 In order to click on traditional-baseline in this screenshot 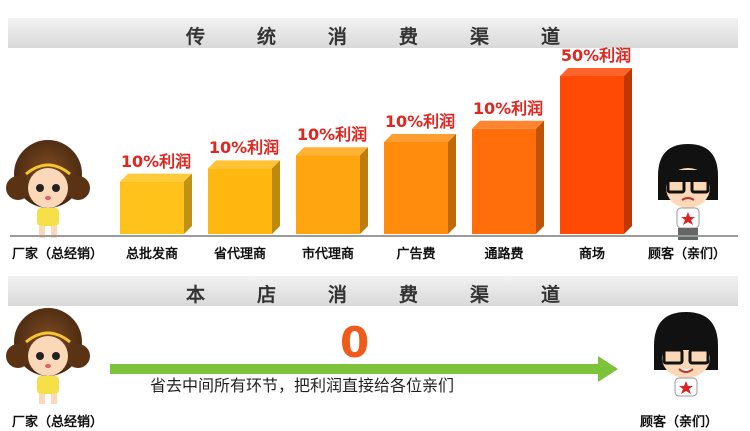, I will do `click(374, 236)`.